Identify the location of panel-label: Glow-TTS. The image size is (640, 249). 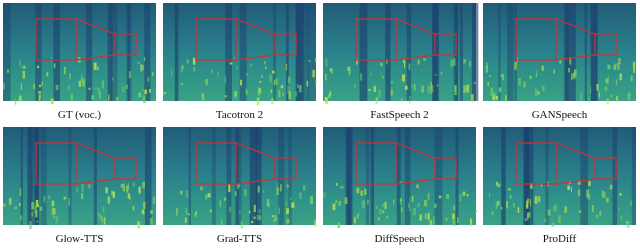
(80, 239).